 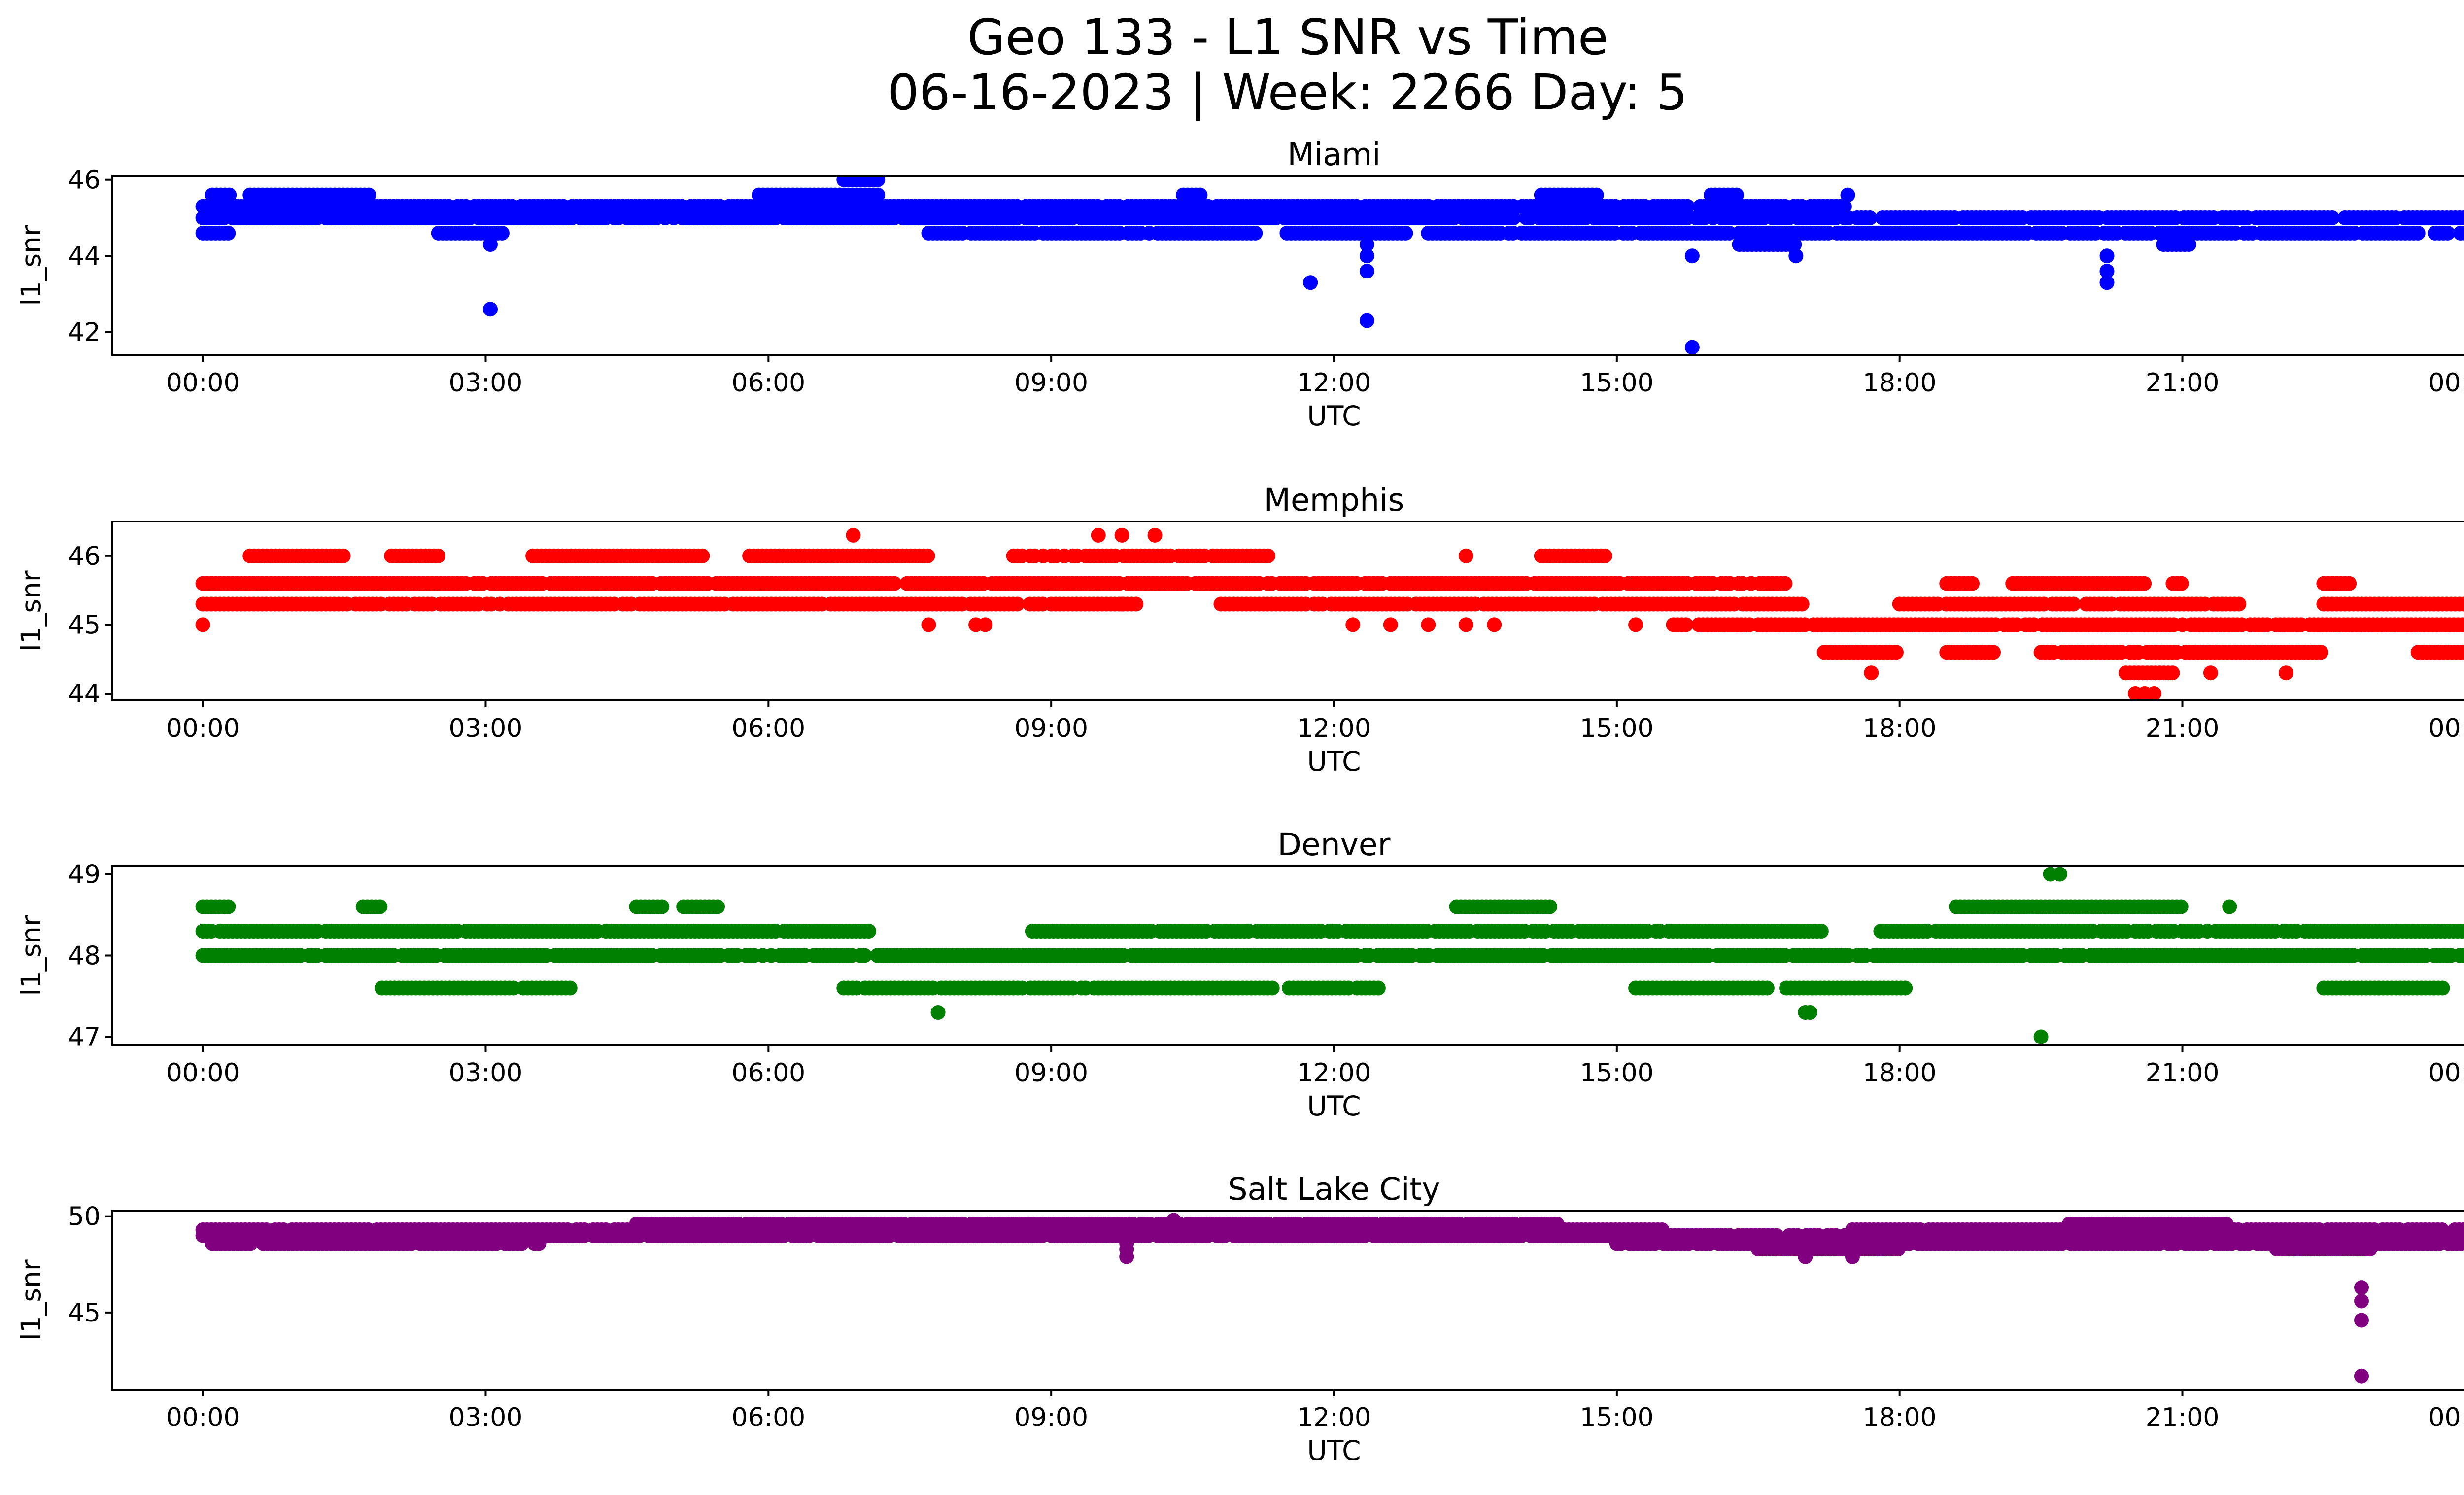 I want to click on data-points-denver, so click(x=1329, y=955).